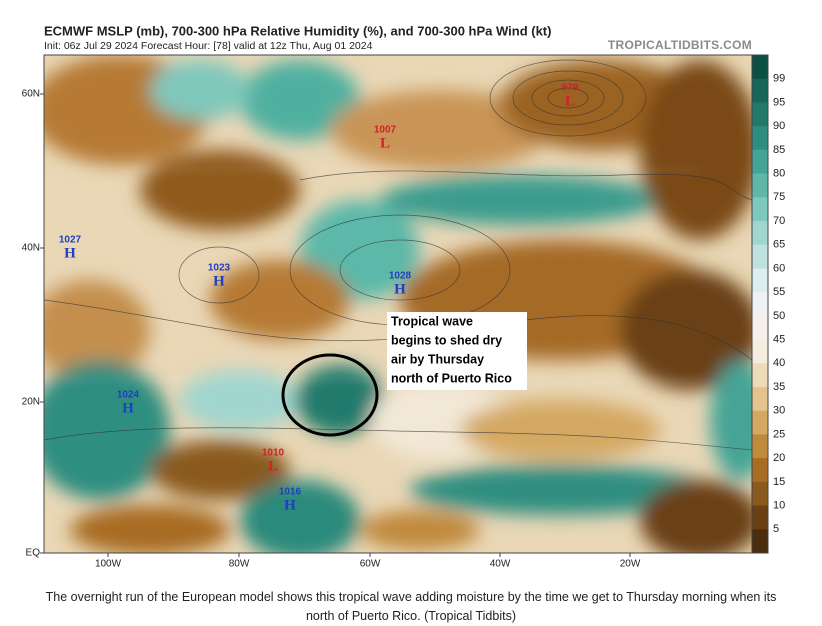 Image resolution: width=822 pixels, height=626 pixels. Describe the element at coordinates (239, 564) in the screenshot. I see `lon-label: 80W` at that location.